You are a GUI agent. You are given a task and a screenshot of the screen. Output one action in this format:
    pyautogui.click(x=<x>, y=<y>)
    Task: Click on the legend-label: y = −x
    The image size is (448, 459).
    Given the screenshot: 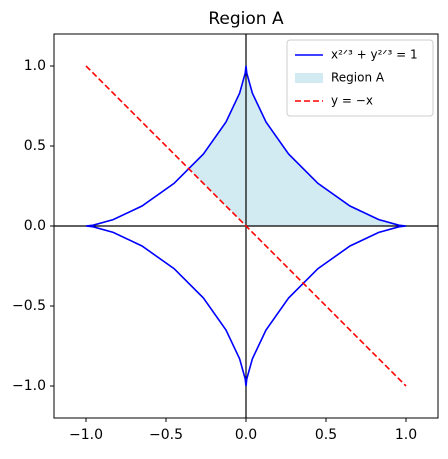 What is the action you would take?
    pyautogui.click(x=352, y=101)
    